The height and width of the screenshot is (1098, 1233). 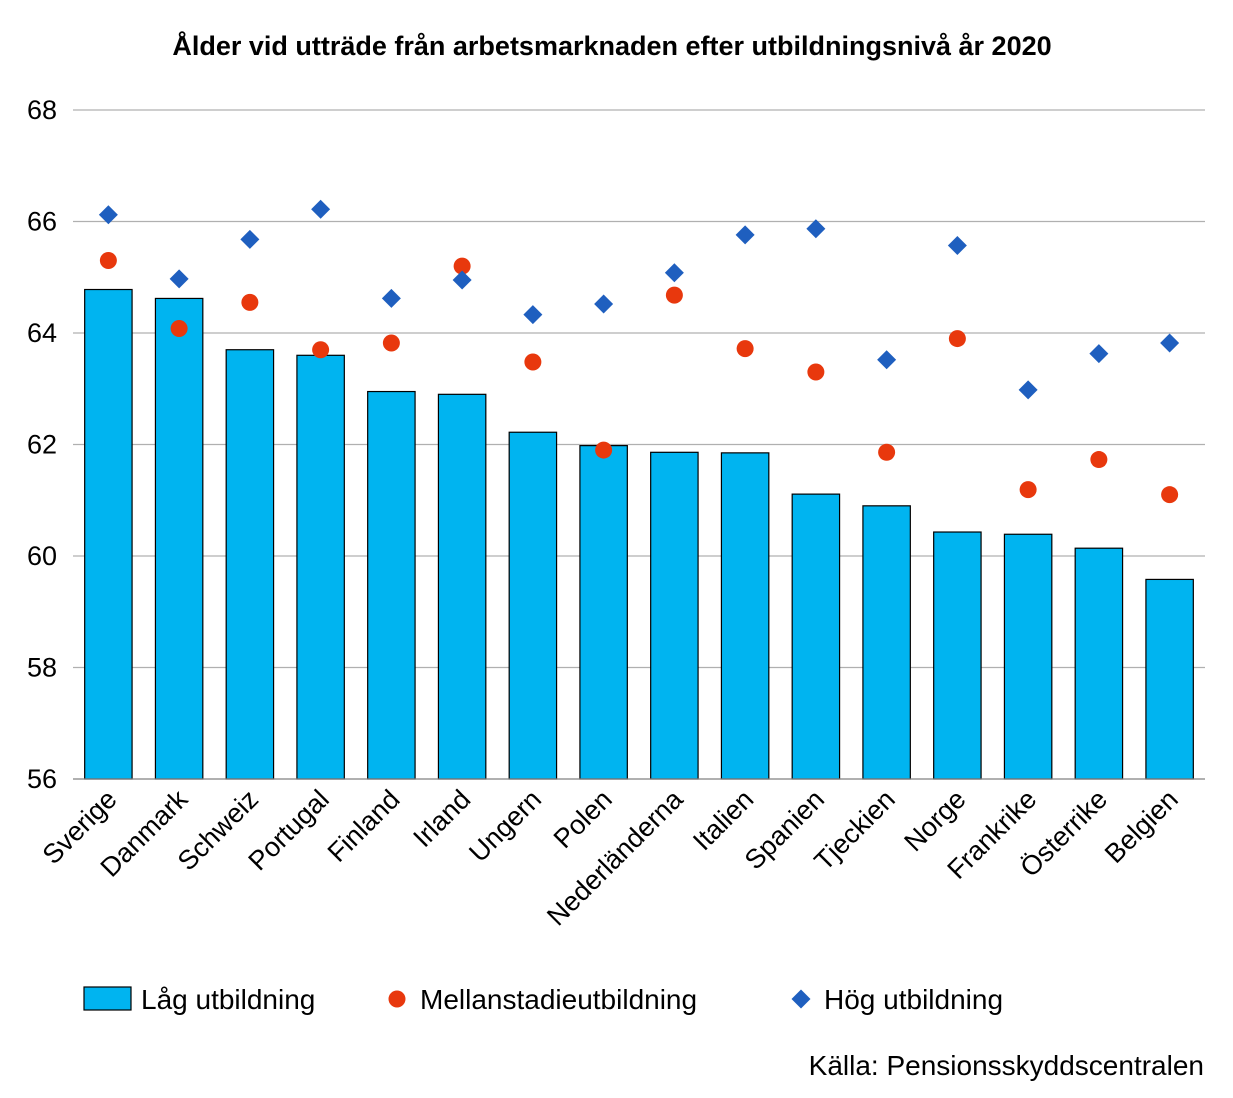 What do you see at coordinates (887, 360) in the screenshot?
I see `diamond-point-tjeckien` at bounding box center [887, 360].